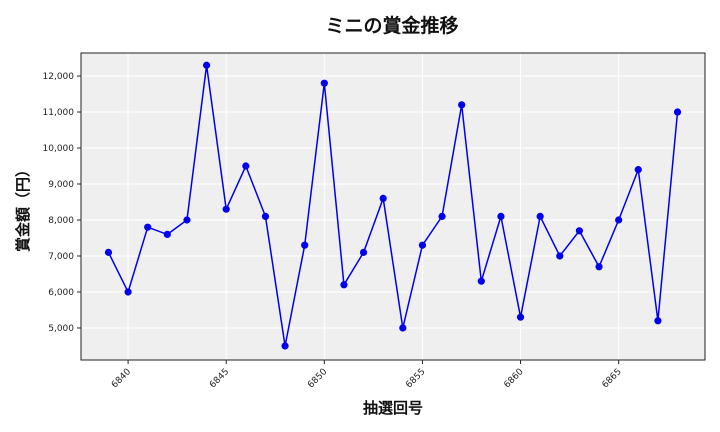 The image size is (720, 432). What do you see at coordinates (61, 185) in the screenshot?
I see `y-tick-label: 9,000` at bounding box center [61, 185].